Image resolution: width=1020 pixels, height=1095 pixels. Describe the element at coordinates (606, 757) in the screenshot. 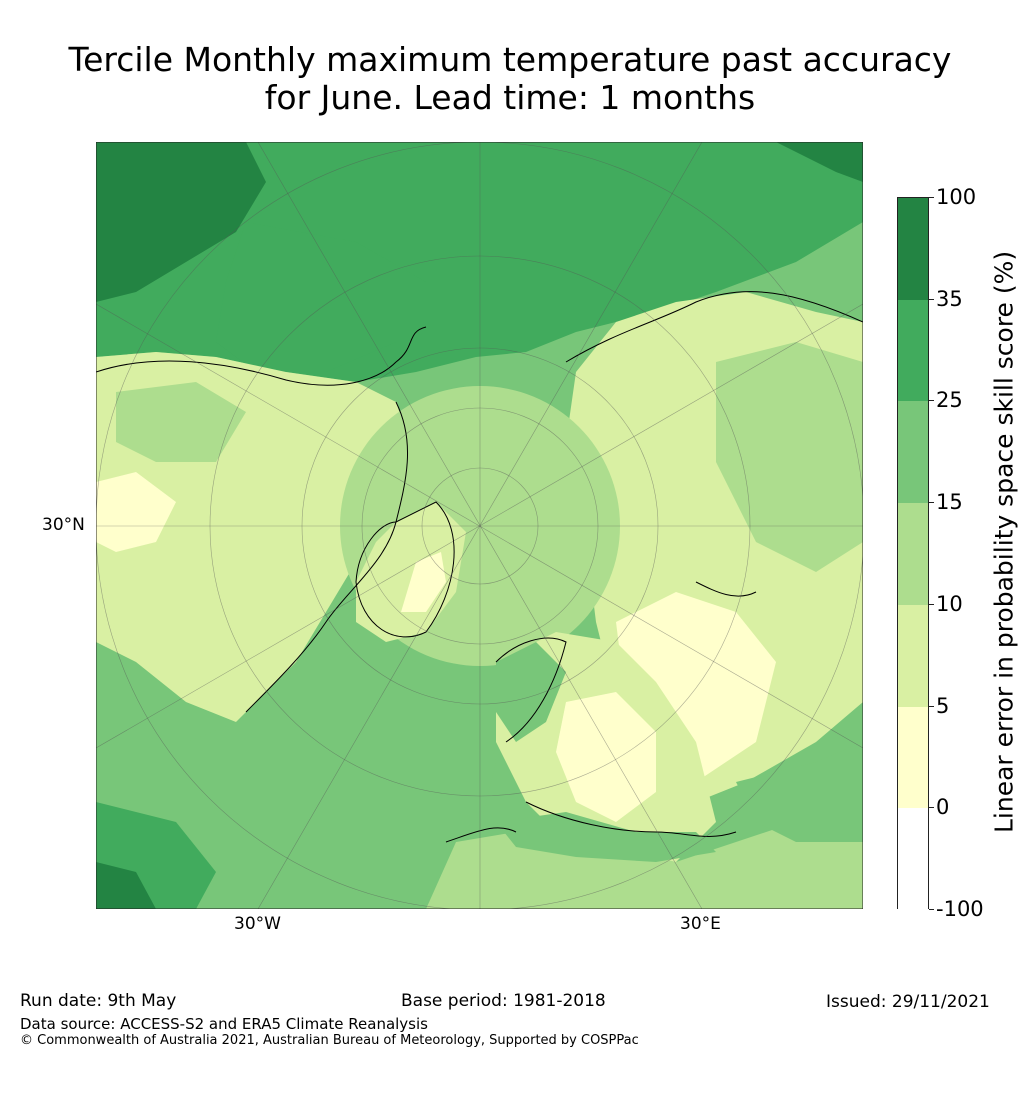

I see `europe-low-skill` at that location.